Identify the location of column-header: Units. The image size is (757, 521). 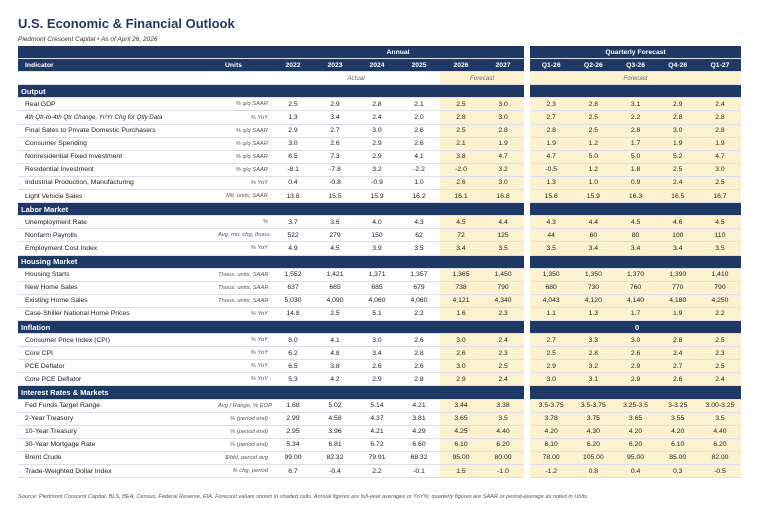
(245, 65).